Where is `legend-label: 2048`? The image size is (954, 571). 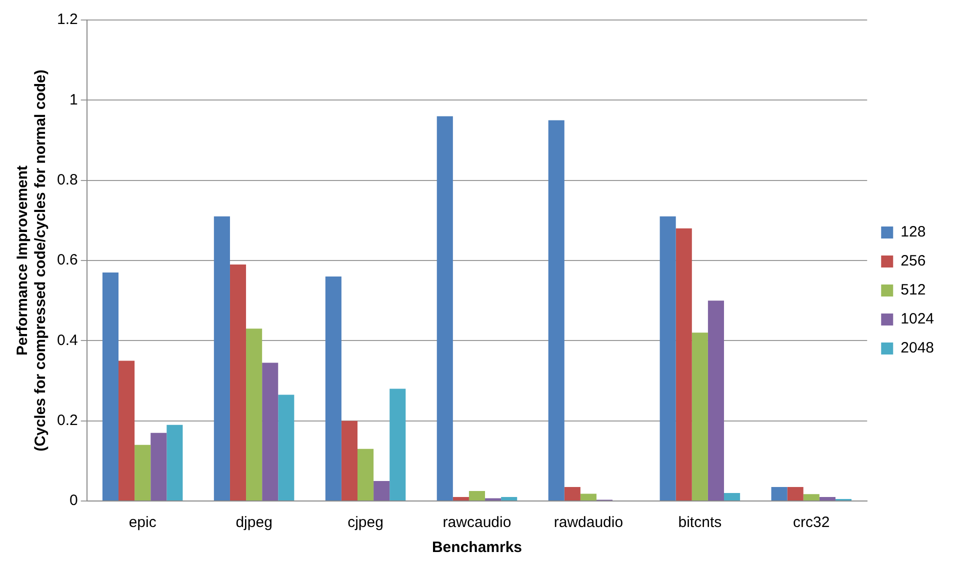
legend-label: 2048 is located at coordinates (917, 348).